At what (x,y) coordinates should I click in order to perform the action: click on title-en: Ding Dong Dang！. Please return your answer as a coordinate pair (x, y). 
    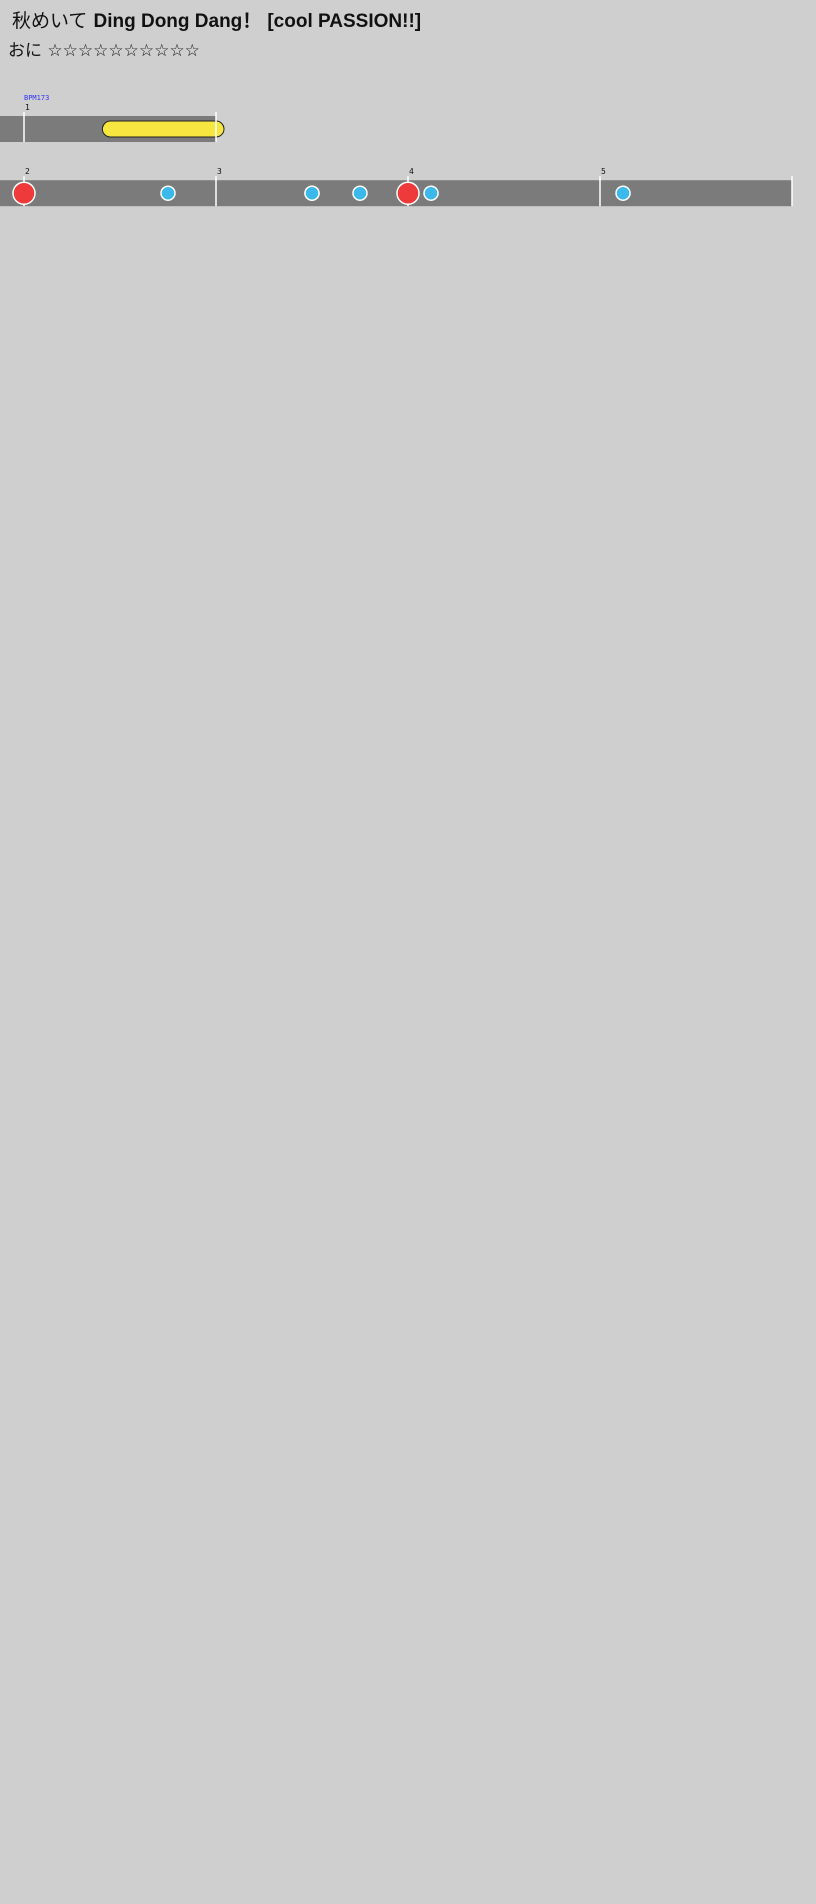
    Looking at the image, I should click on (177, 21).